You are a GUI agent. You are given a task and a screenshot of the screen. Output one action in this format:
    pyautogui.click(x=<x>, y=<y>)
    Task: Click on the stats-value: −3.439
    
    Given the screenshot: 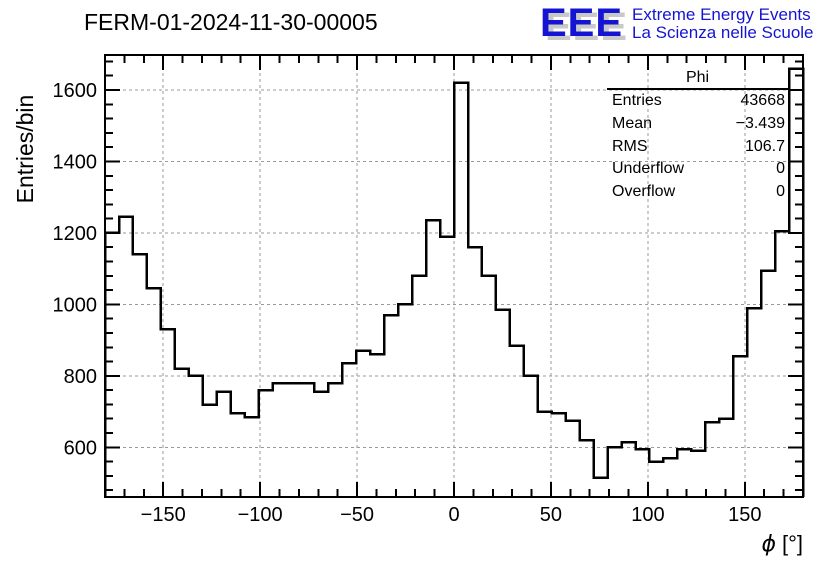 What is the action you would take?
    pyautogui.click(x=760, y=124)
    